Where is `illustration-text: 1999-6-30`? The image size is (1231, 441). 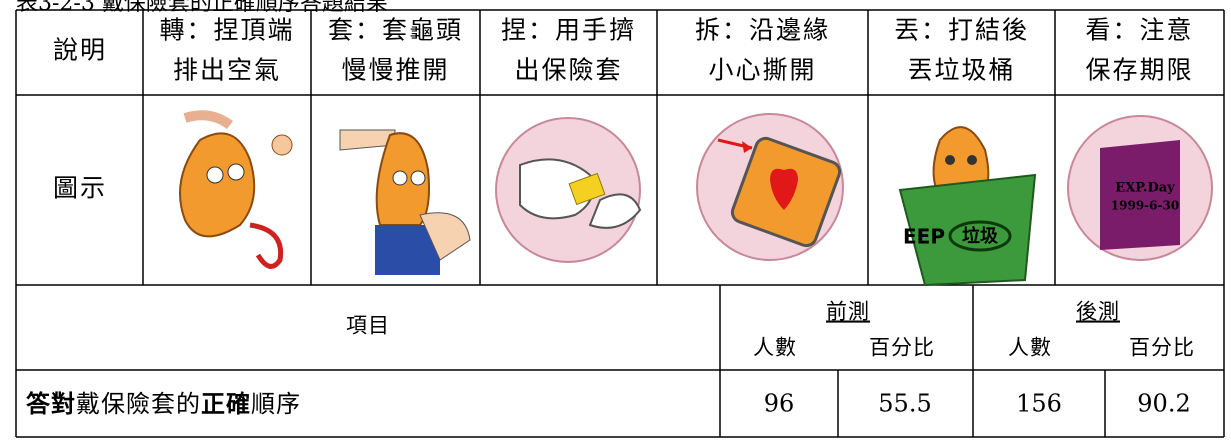 illustration-text: 1999-6-30 is located at coordinates (1145, 206).